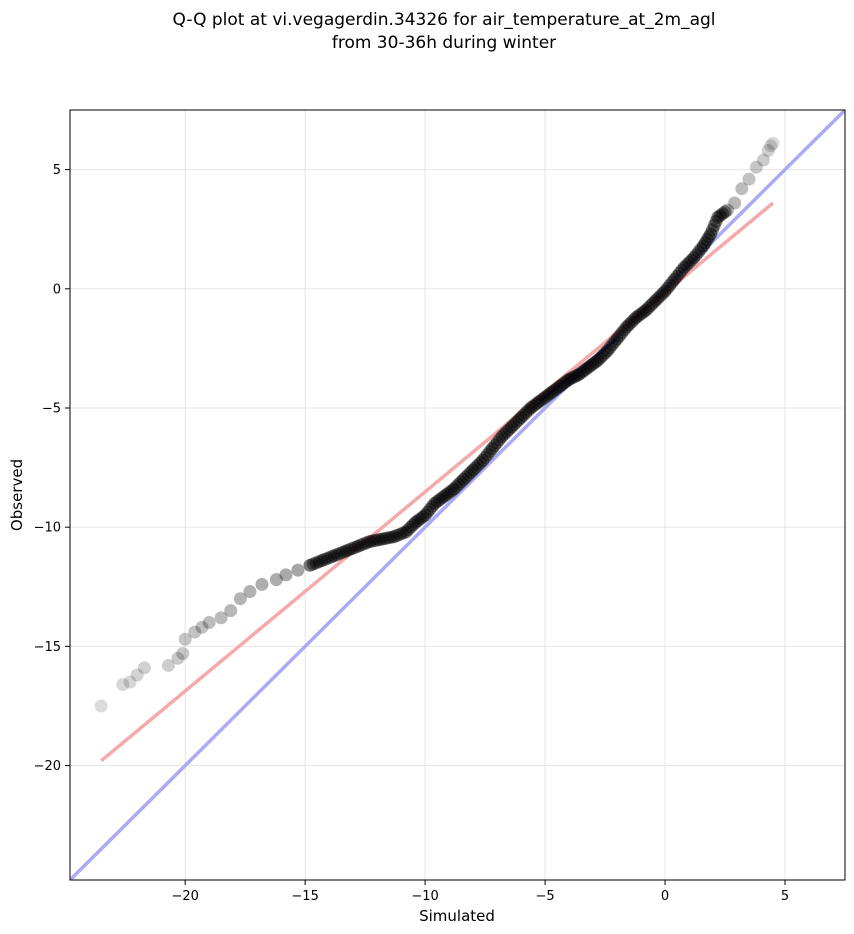 The width and height of the screenshot is (854, 934). Describe the element at coordinates (17, 495) in the screenshot. I see `y-axis-label: Observed` at that location.